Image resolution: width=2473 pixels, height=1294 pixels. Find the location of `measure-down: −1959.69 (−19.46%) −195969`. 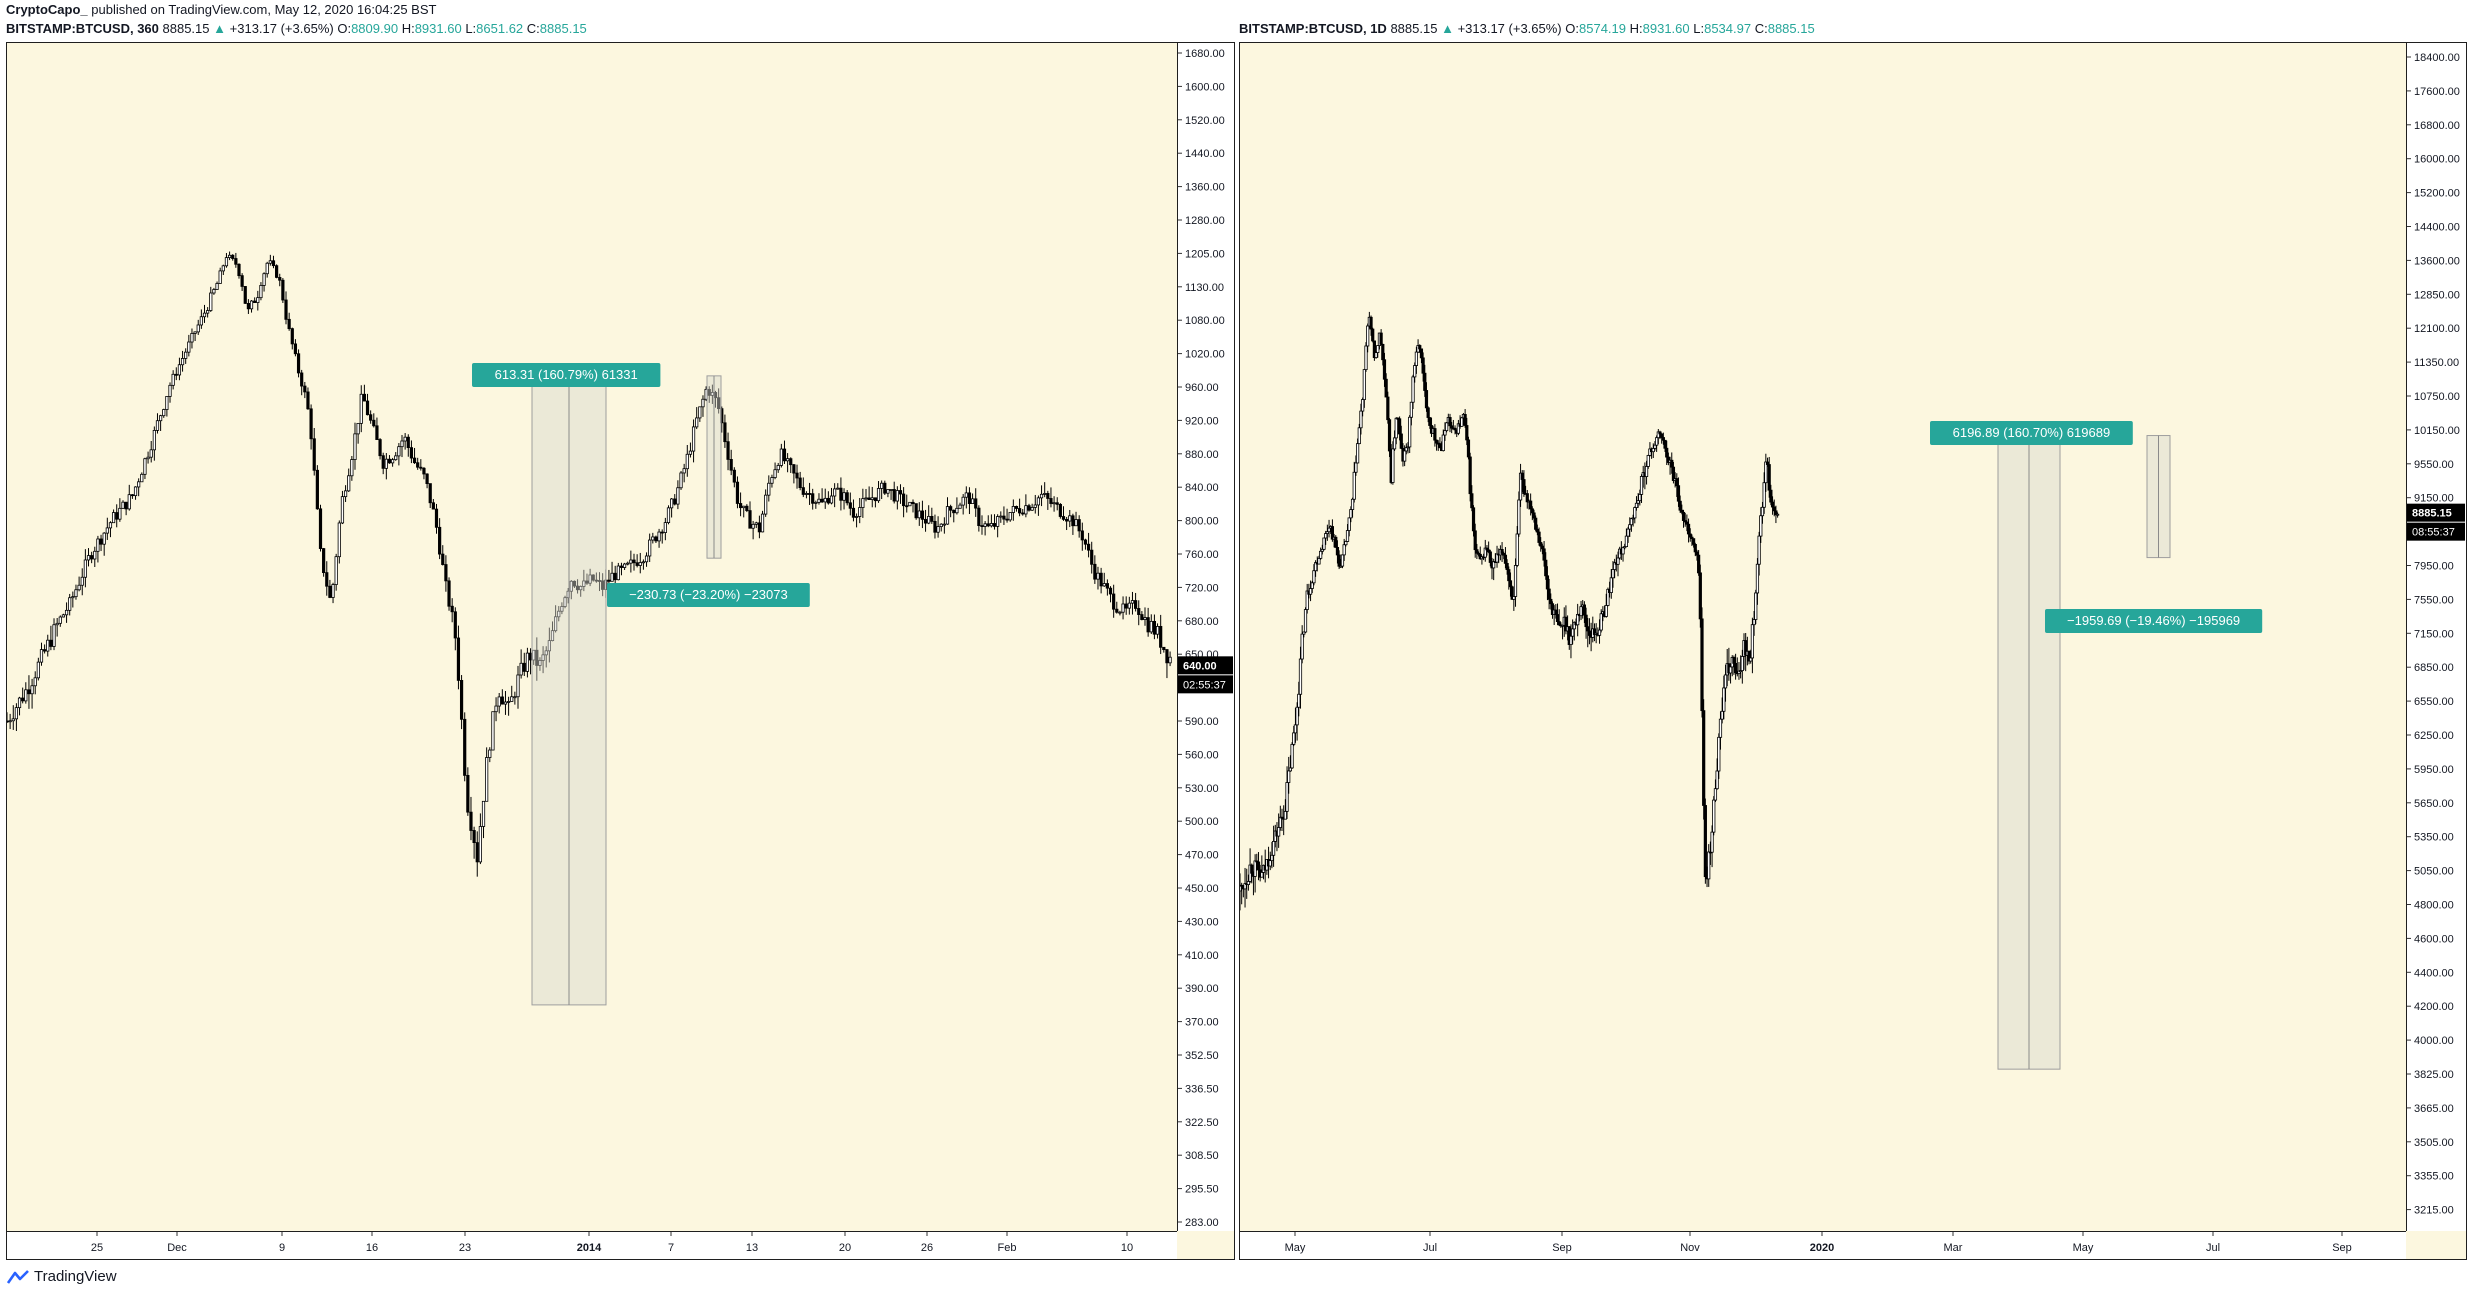

measure-down: −1959.69 (−19.46%) −195969 is located at coordinates (2154, 534).